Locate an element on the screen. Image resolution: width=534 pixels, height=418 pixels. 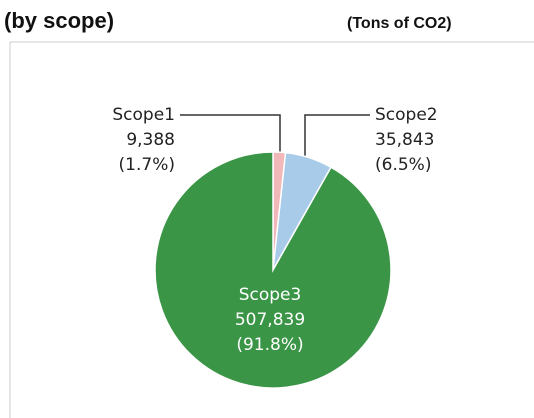
percent-label: (91.8%) is located at coordinates (269, 345).